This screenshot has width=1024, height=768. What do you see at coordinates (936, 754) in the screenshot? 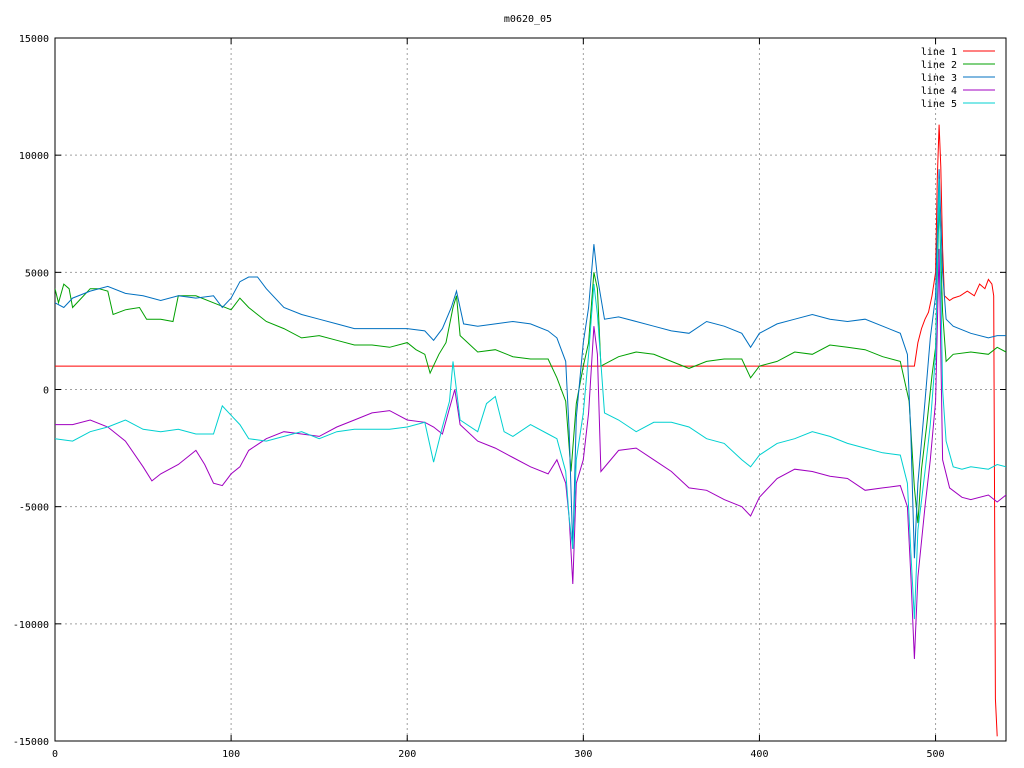
I see `x-tick-label: 500` at bounding box center [936, 754].